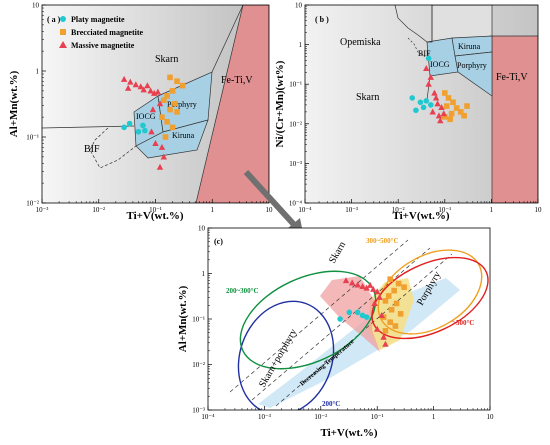  Describe the element at coordinates (124, 127) in the screenshot. I see `point-circle-a` at that location.